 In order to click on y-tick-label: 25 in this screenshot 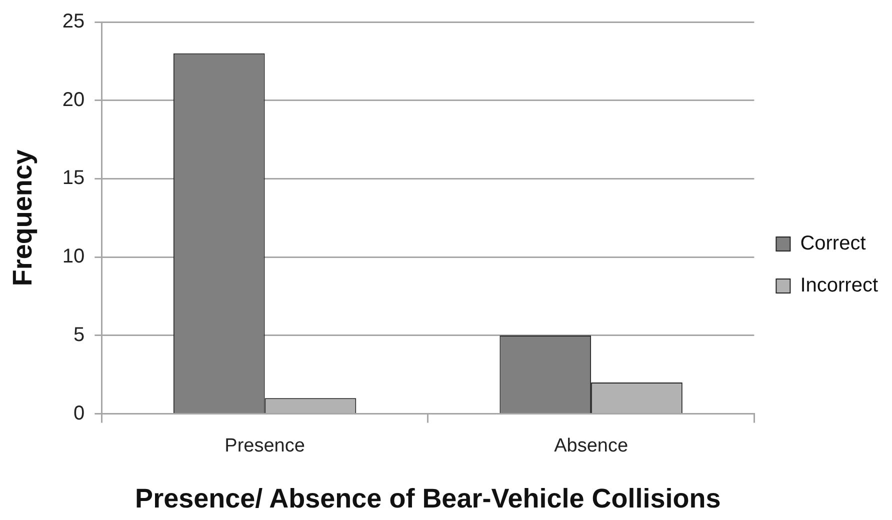, I will do `click(73, 21)`.